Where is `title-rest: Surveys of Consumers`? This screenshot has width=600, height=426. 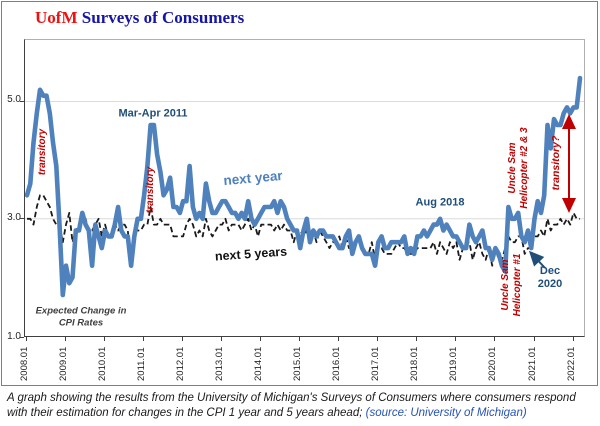 title-rest: Surveys of Consumers is located at coordinates (161, 17).